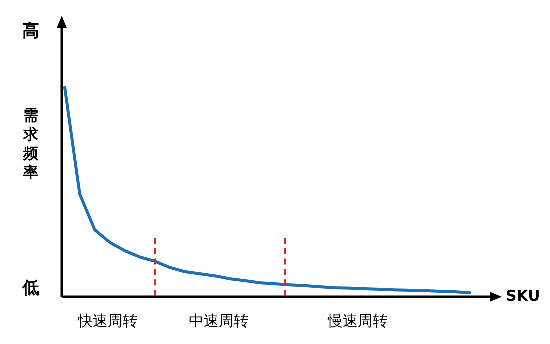 The image size is (550, 344). What do you see at coordinates (523, 295) in the screenshot?
I see `x-axis-title: SKU` at bounding box center [523, 295].